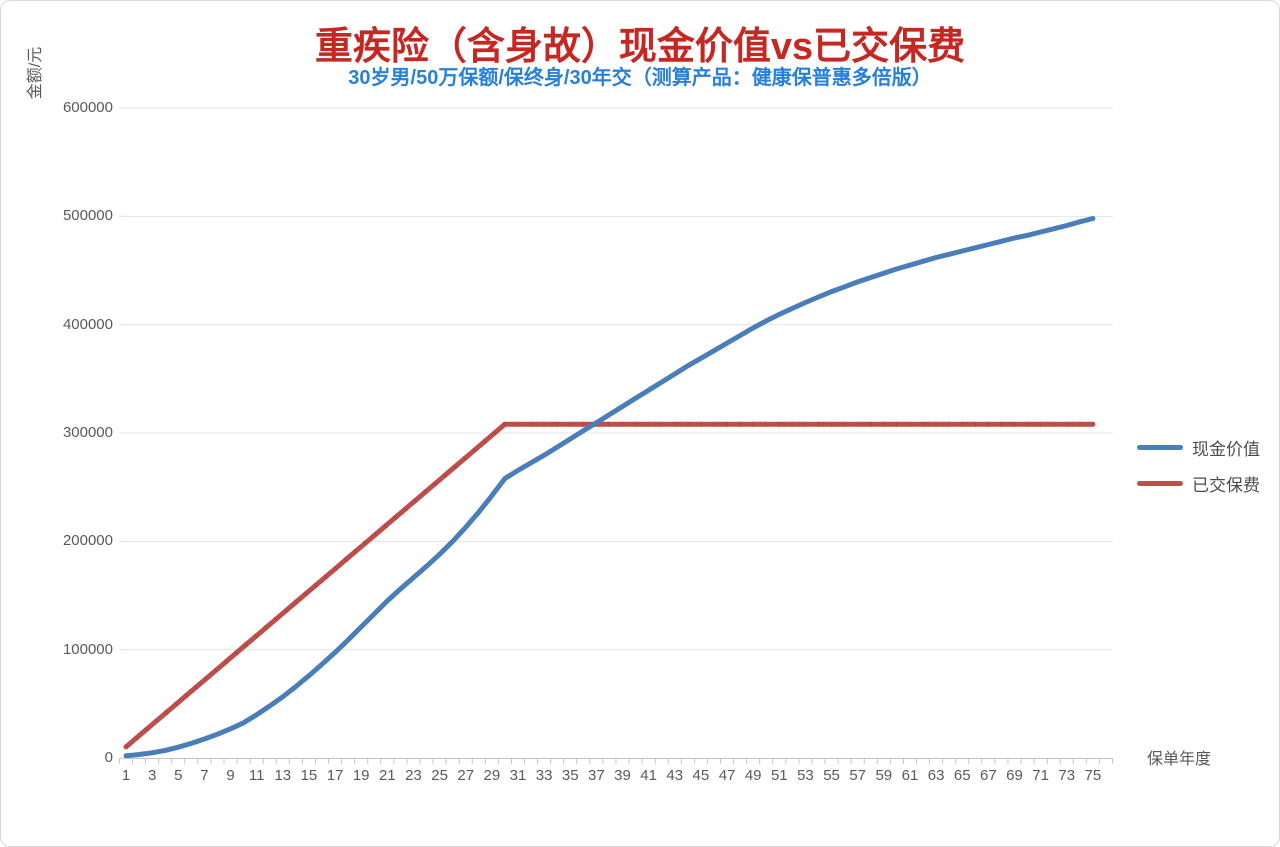 The image size is (1280, 847). Describe the element at coordinates (622, 775) in the screenshot. I see `x-tick-label: 39` at that location.